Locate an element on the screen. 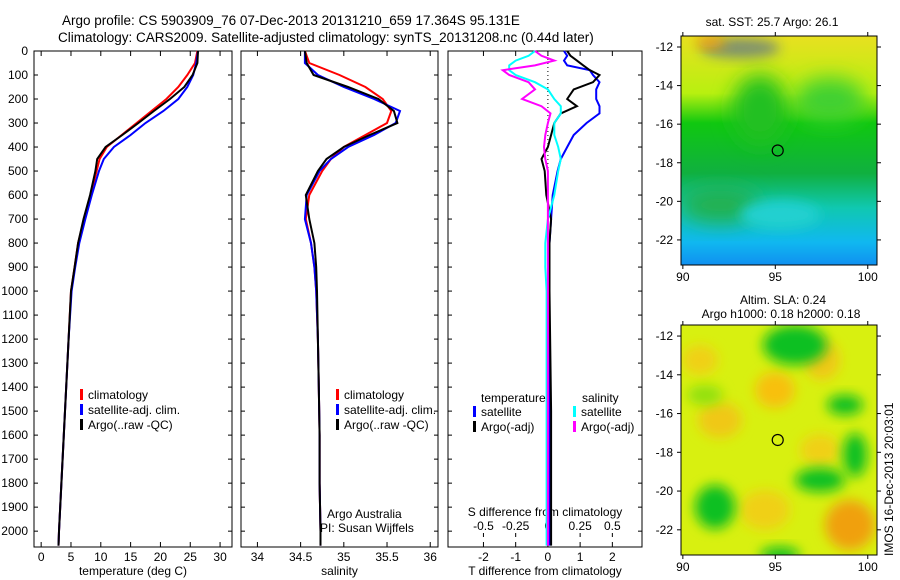 The height and width of the screenshot is (580, 900). depth-tick-label: 600 is located at coordinates (18, 195).